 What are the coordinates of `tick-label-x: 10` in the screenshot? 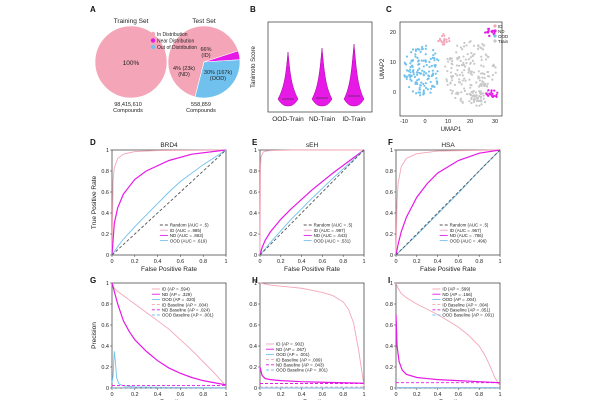 It's located at (448, 122).